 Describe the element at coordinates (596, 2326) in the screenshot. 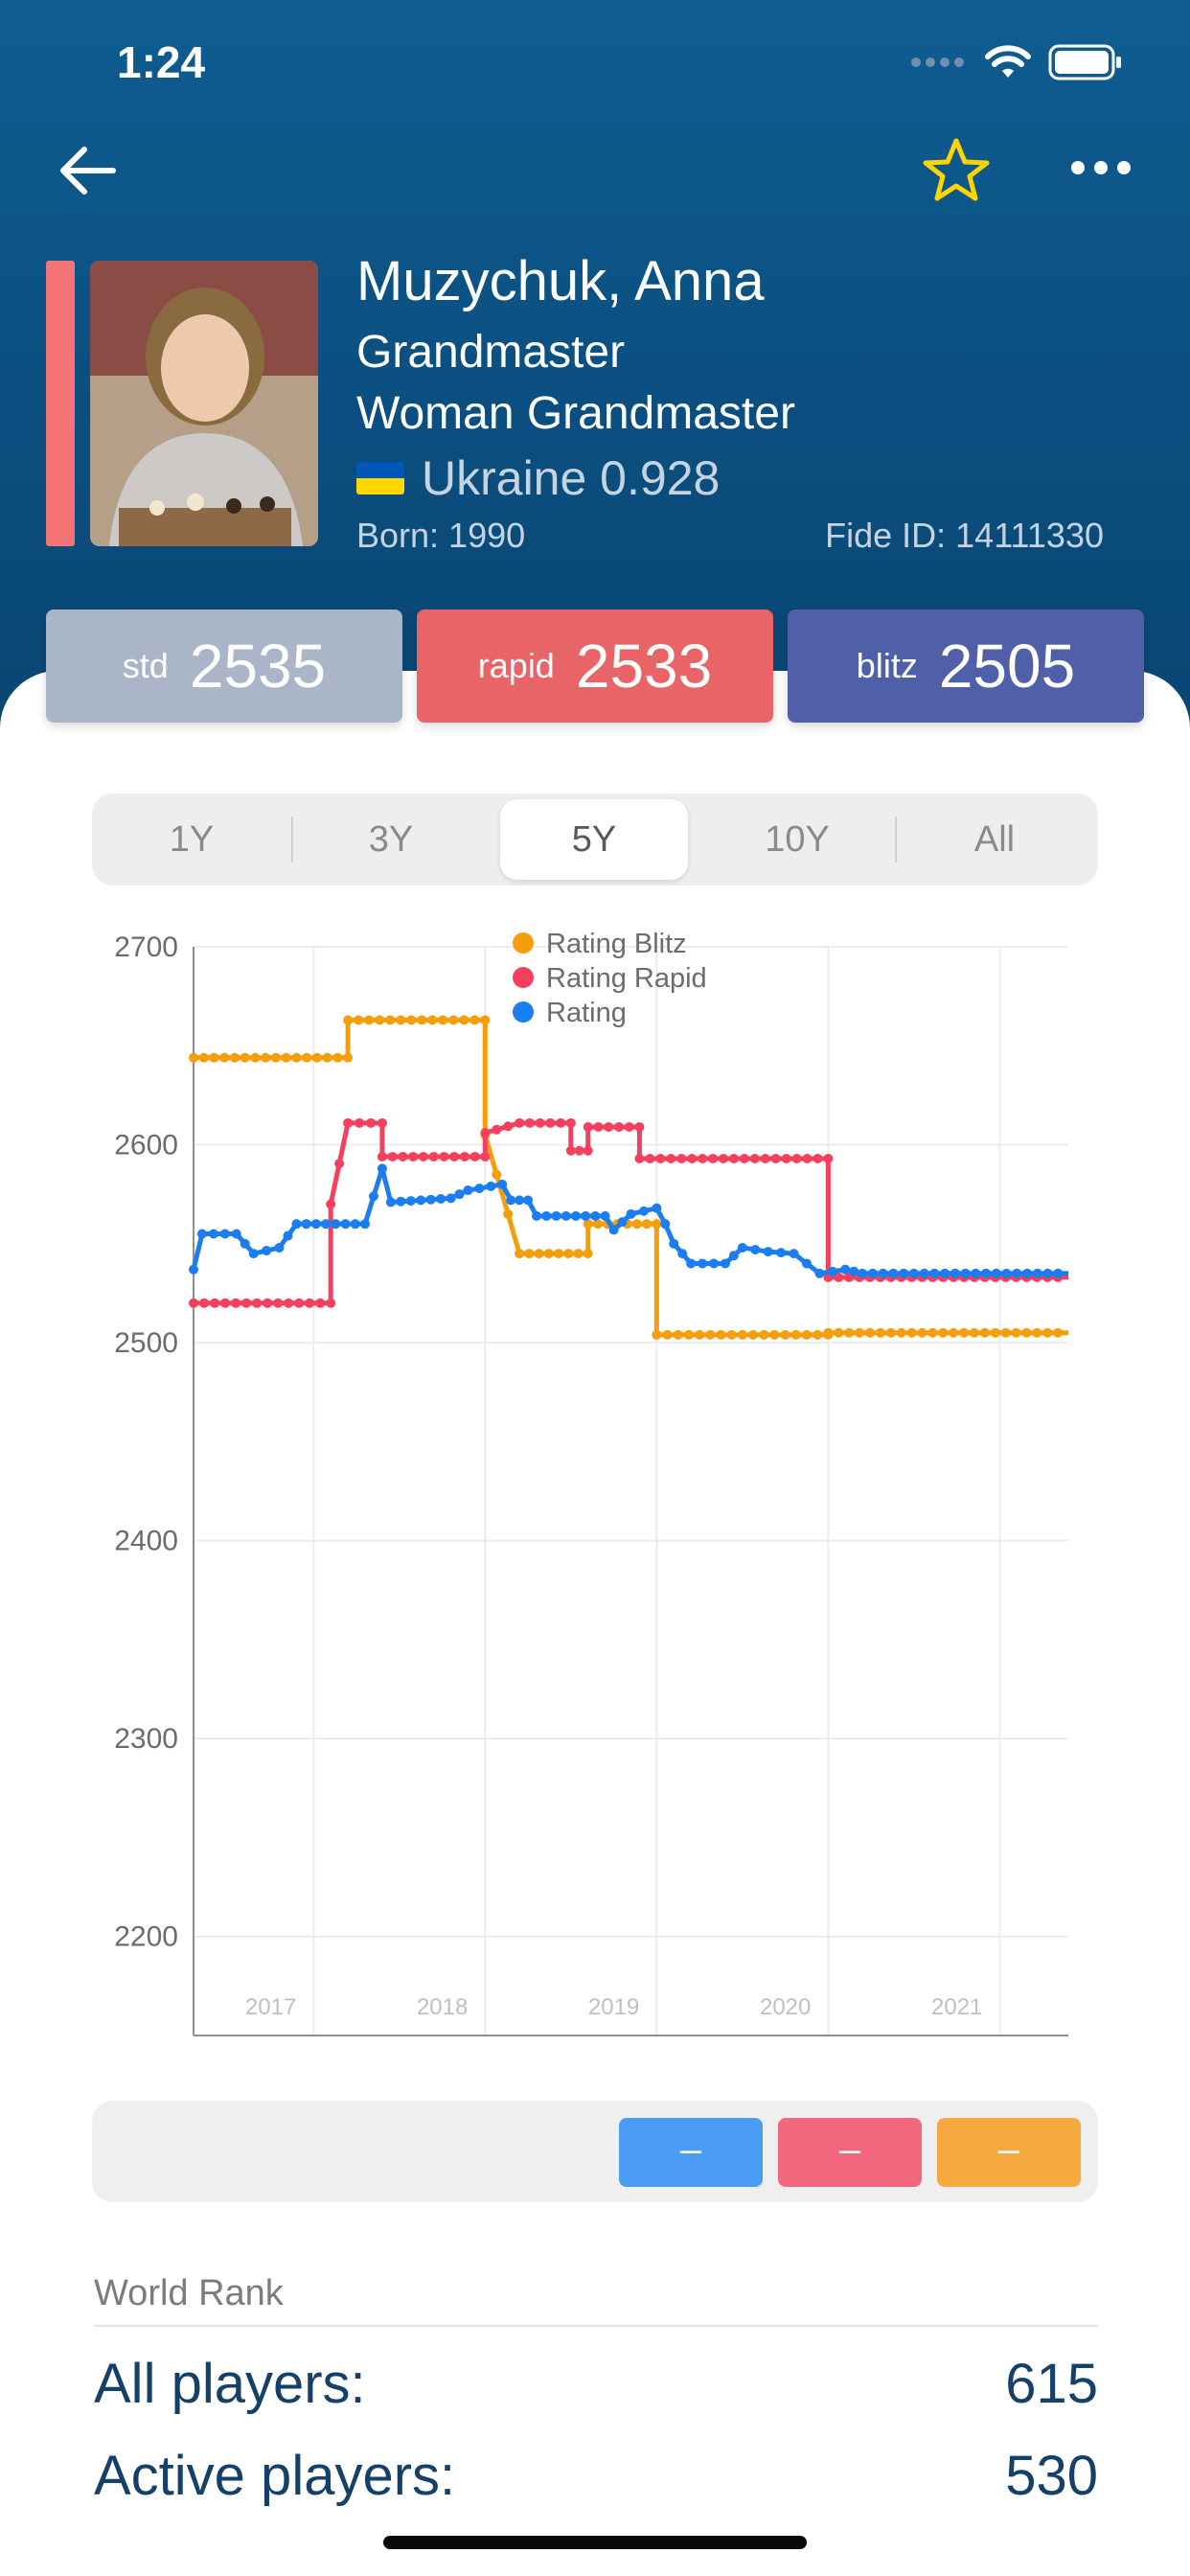

I see `divider` at that location.